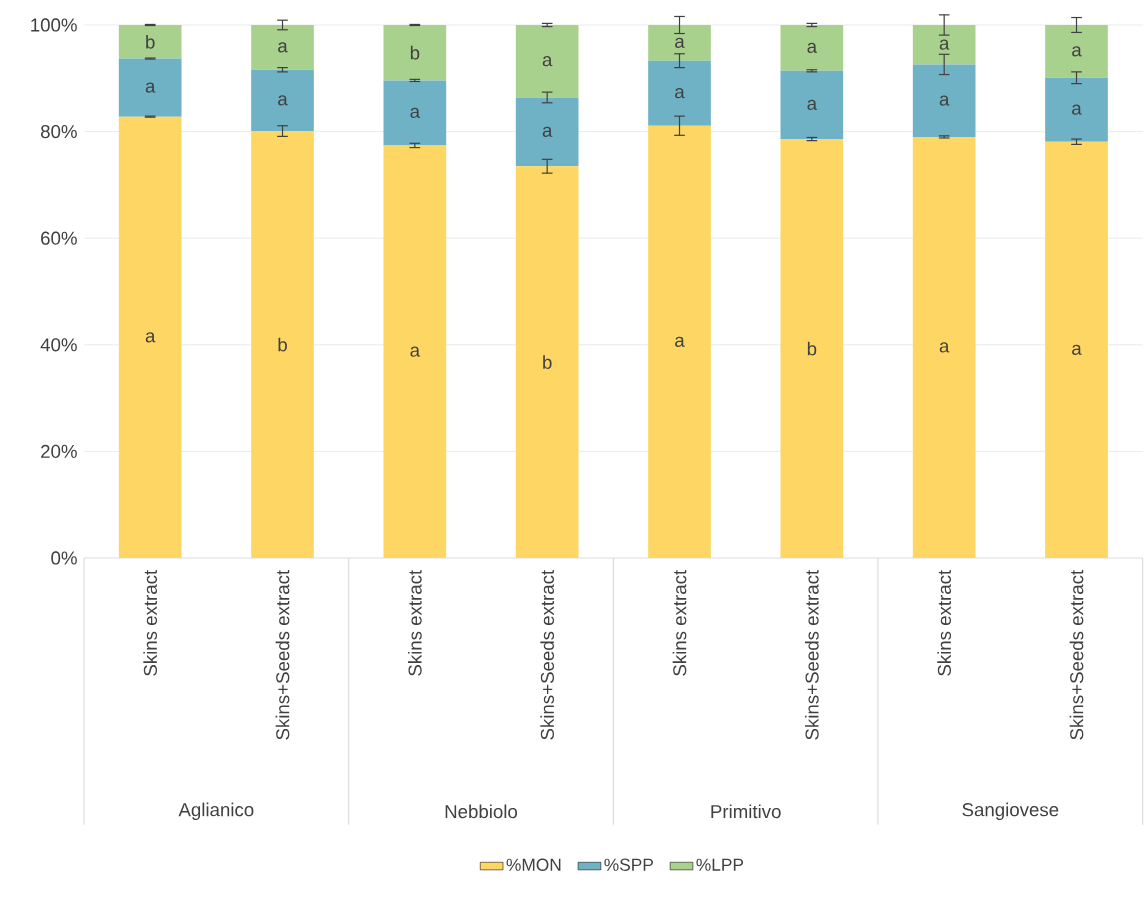  What do you see at coordinates (59, 238) in the screenshot?
I see `y-tick-label: 60%` at bounding box center [59, 238].